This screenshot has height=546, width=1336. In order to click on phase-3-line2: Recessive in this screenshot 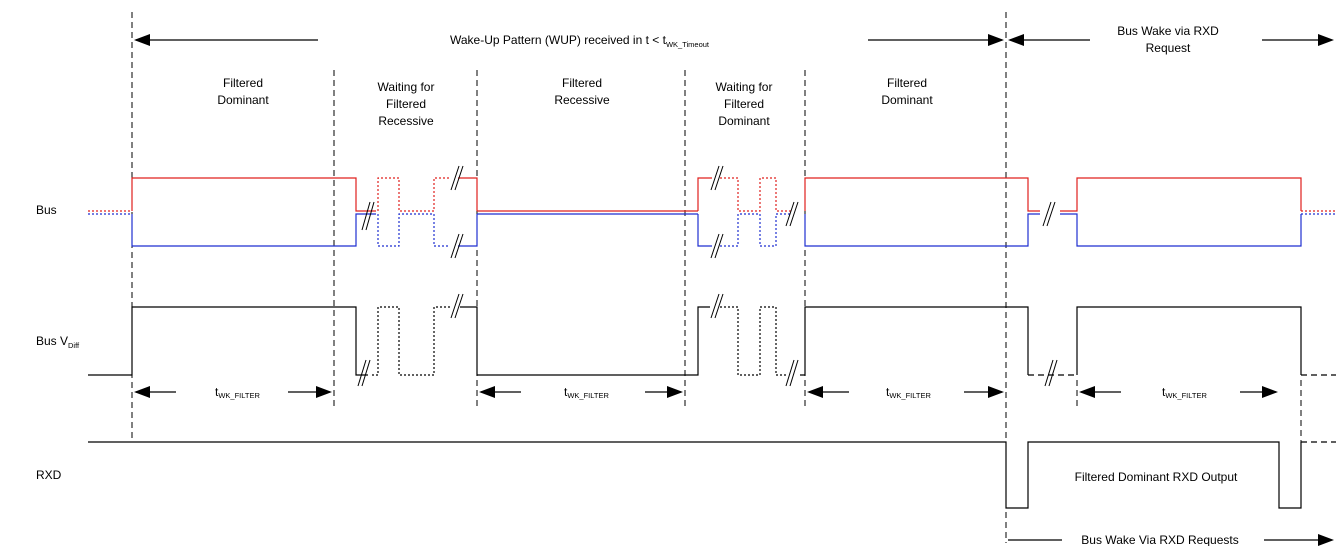, I will do `click(582, 100)`.